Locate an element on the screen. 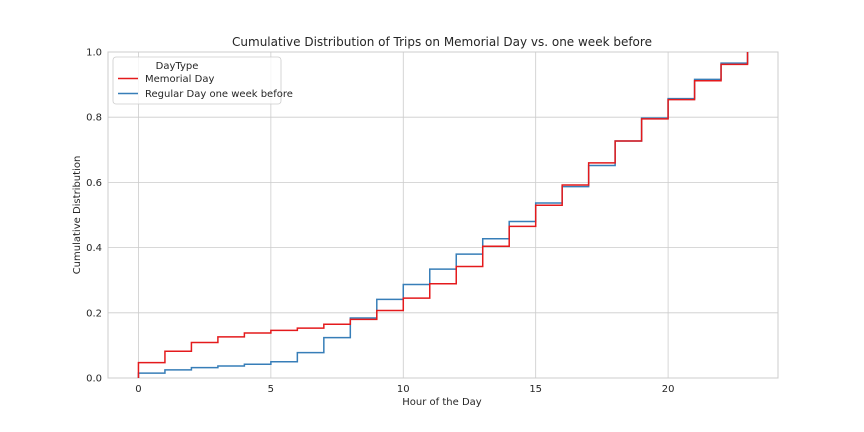  legend-entry-label: Regular Day one week before is located at coordinates (219, 94).